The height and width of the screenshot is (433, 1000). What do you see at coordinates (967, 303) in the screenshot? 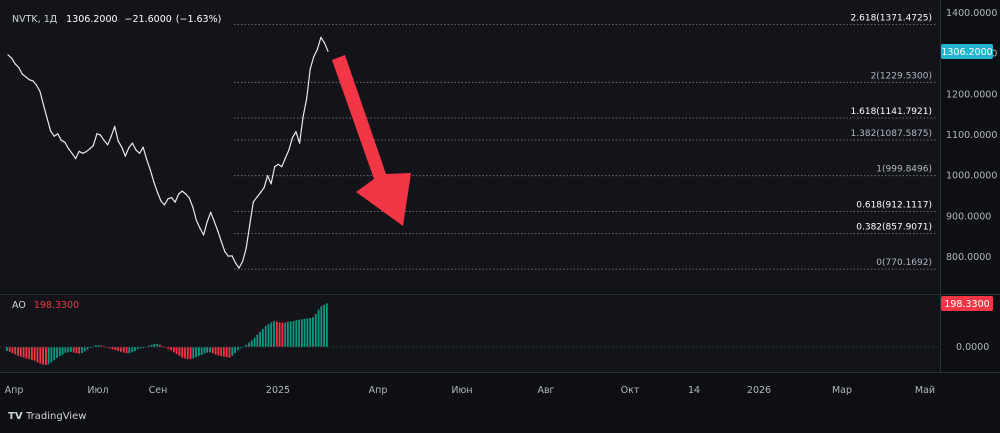
I see `ao-value-tag: 198.3300` at bounding box center [967, 303].